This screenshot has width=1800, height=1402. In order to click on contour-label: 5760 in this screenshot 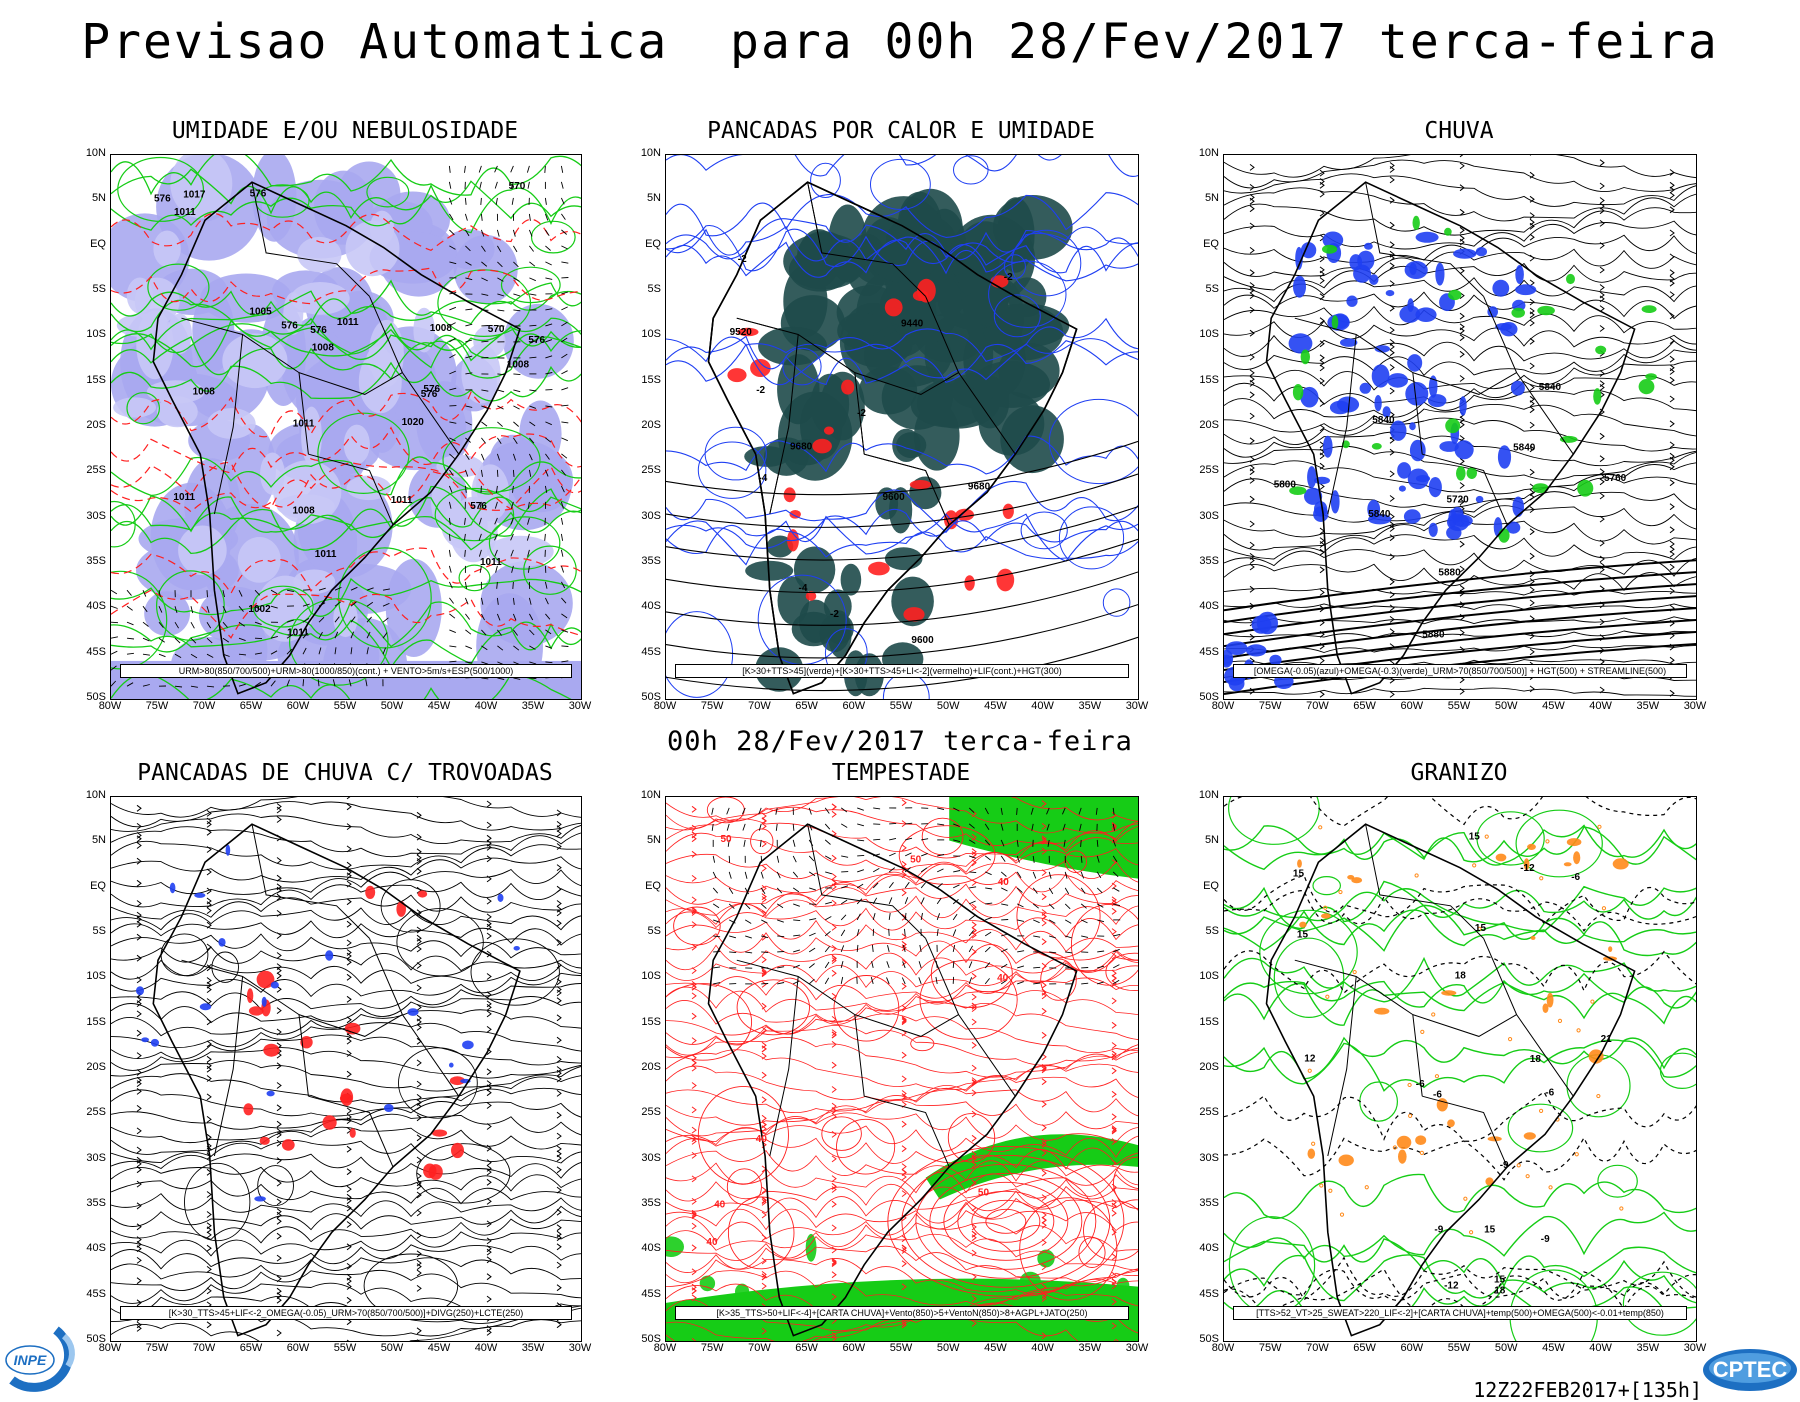, I will do `click(1615, 478)`.